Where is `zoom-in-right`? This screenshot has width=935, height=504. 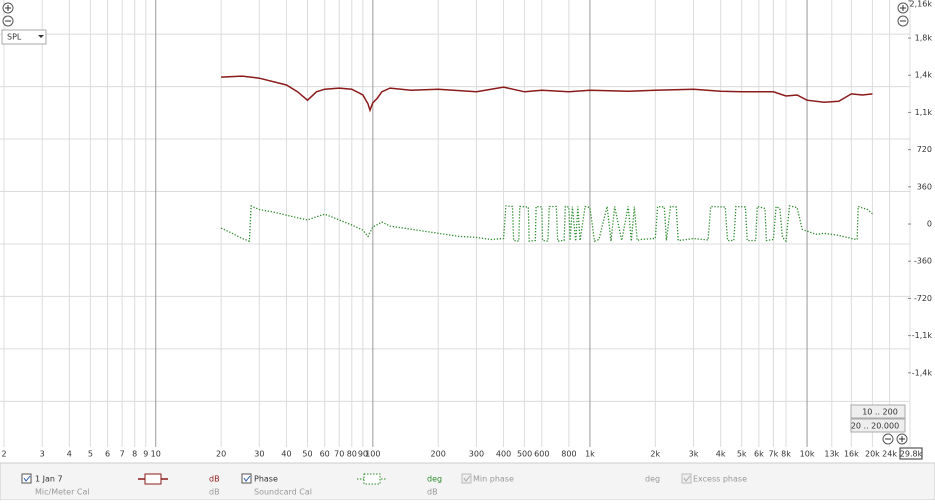 zoom-in-right is located at coordinates (903, 8).